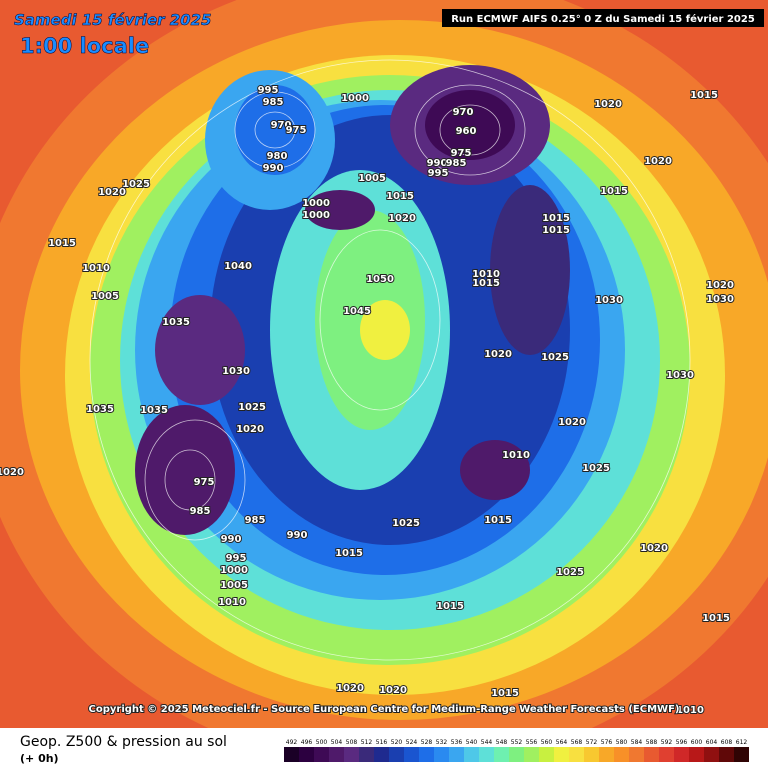 Image resolution: width=768 pixels, height=768 pixels. I want to click on colorbar-label: 600, so click(697, 742).